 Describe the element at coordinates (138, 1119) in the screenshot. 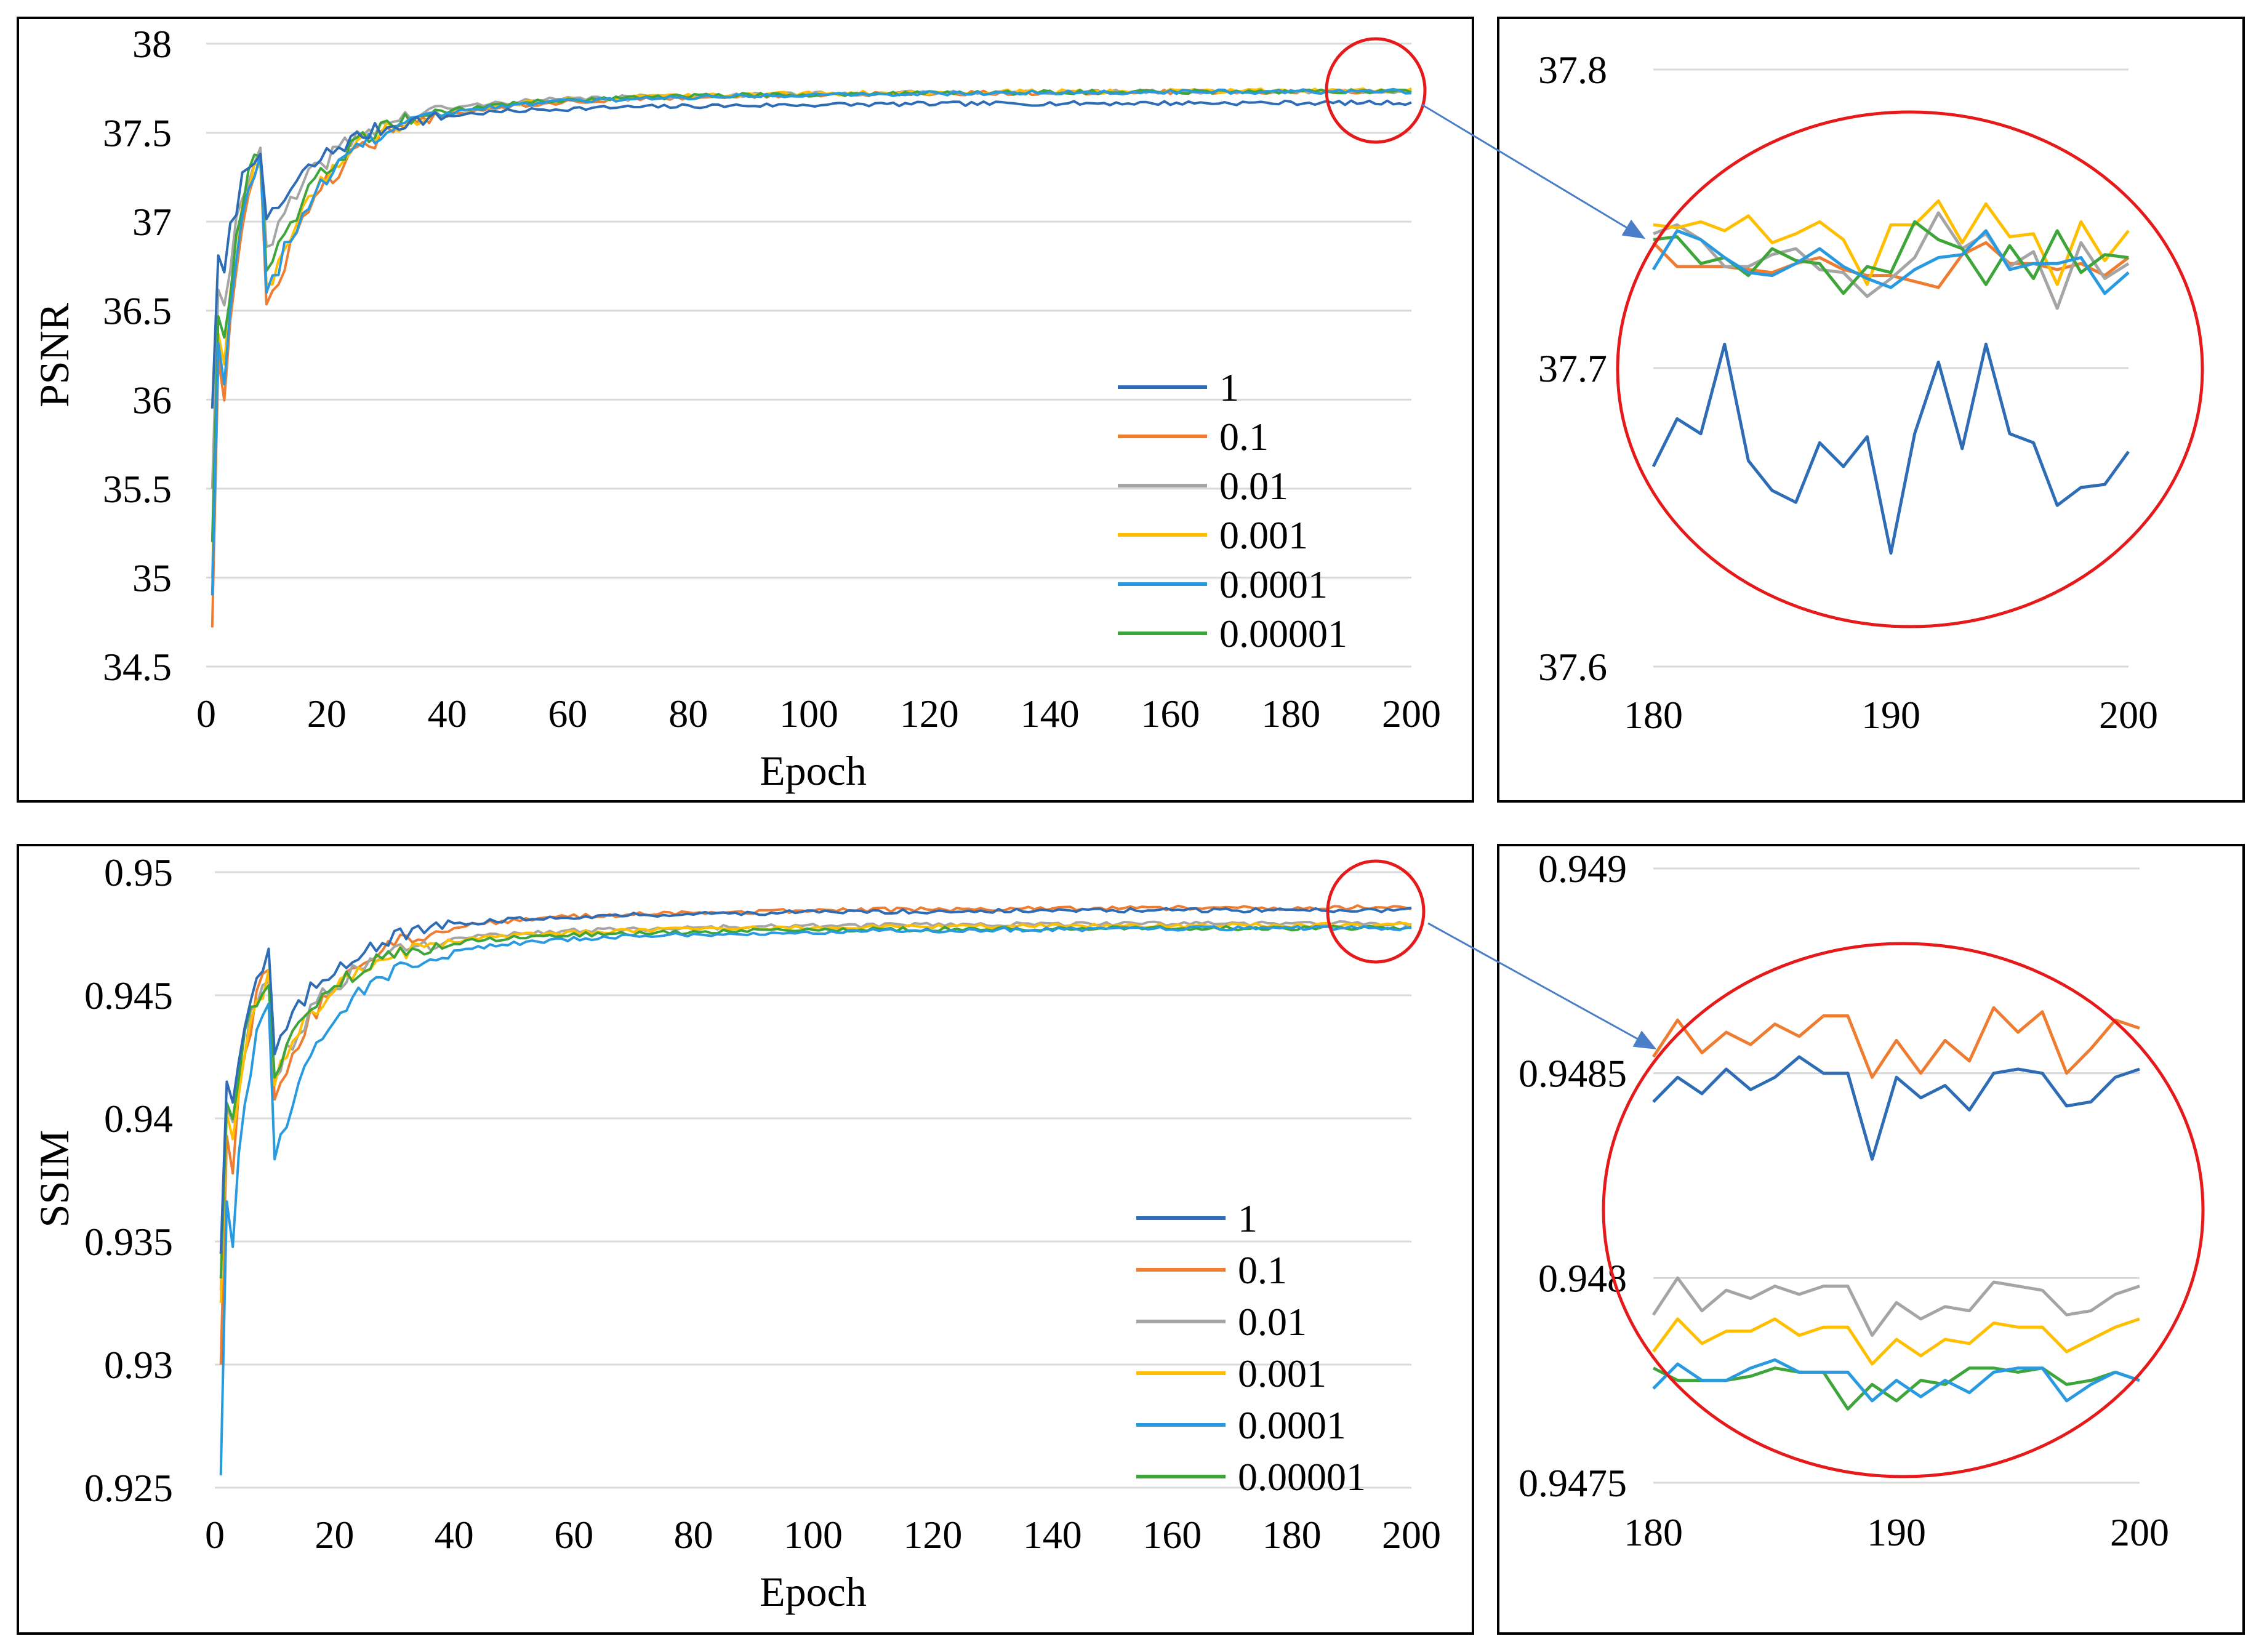

I see `y-tick-label: 0.94` at that location.